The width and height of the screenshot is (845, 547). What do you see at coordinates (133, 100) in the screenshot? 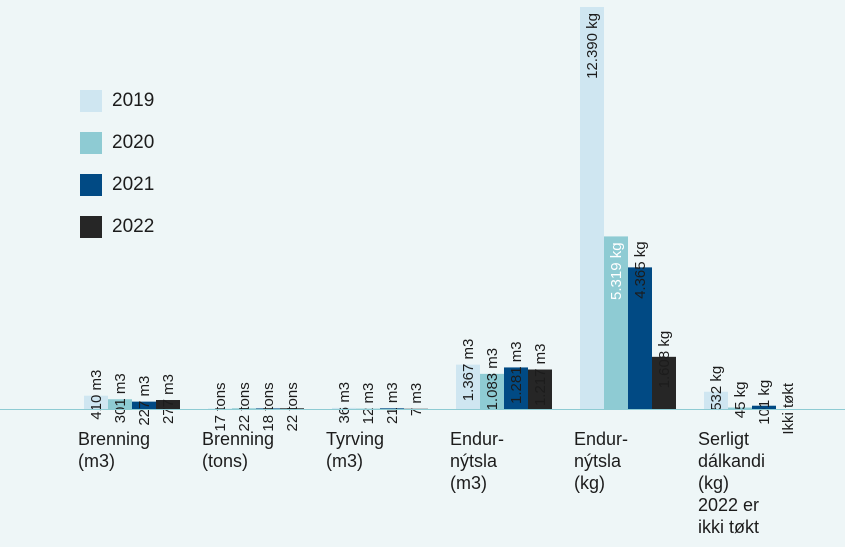
I see `legend-label-2019: 2019` at bounding box center [133, 100].